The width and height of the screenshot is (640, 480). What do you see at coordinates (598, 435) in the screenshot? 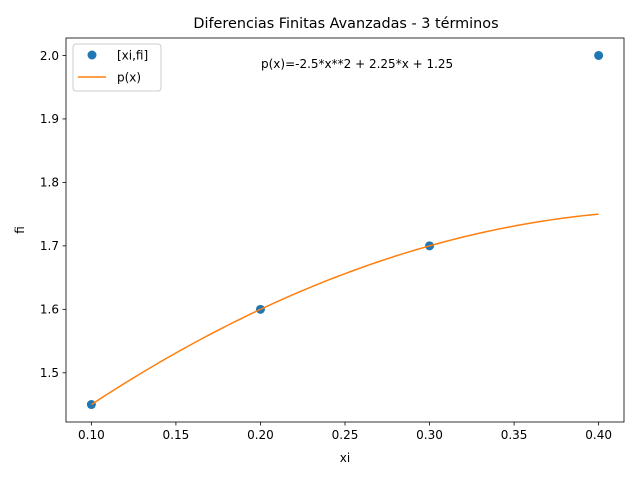
I see `x-tick-label: 0.40` at bounding box center [598, 435].